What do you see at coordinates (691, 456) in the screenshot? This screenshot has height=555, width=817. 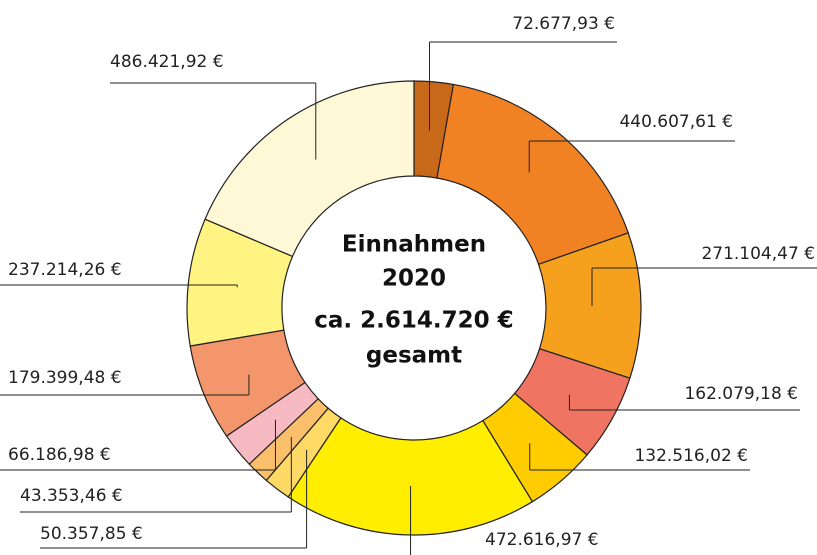 I see `value-label: 132.516,02 €` at bounding box center [691, 456].